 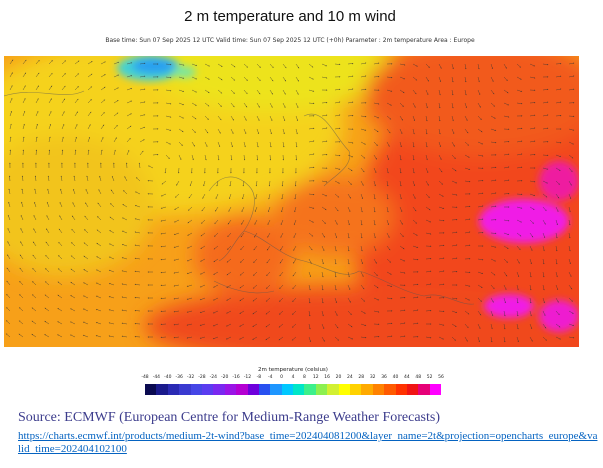 What do you see at coordinates (202, 377) in the screenshot?
I see `legend-tick-label: -28` at bounding box center [202, 377].